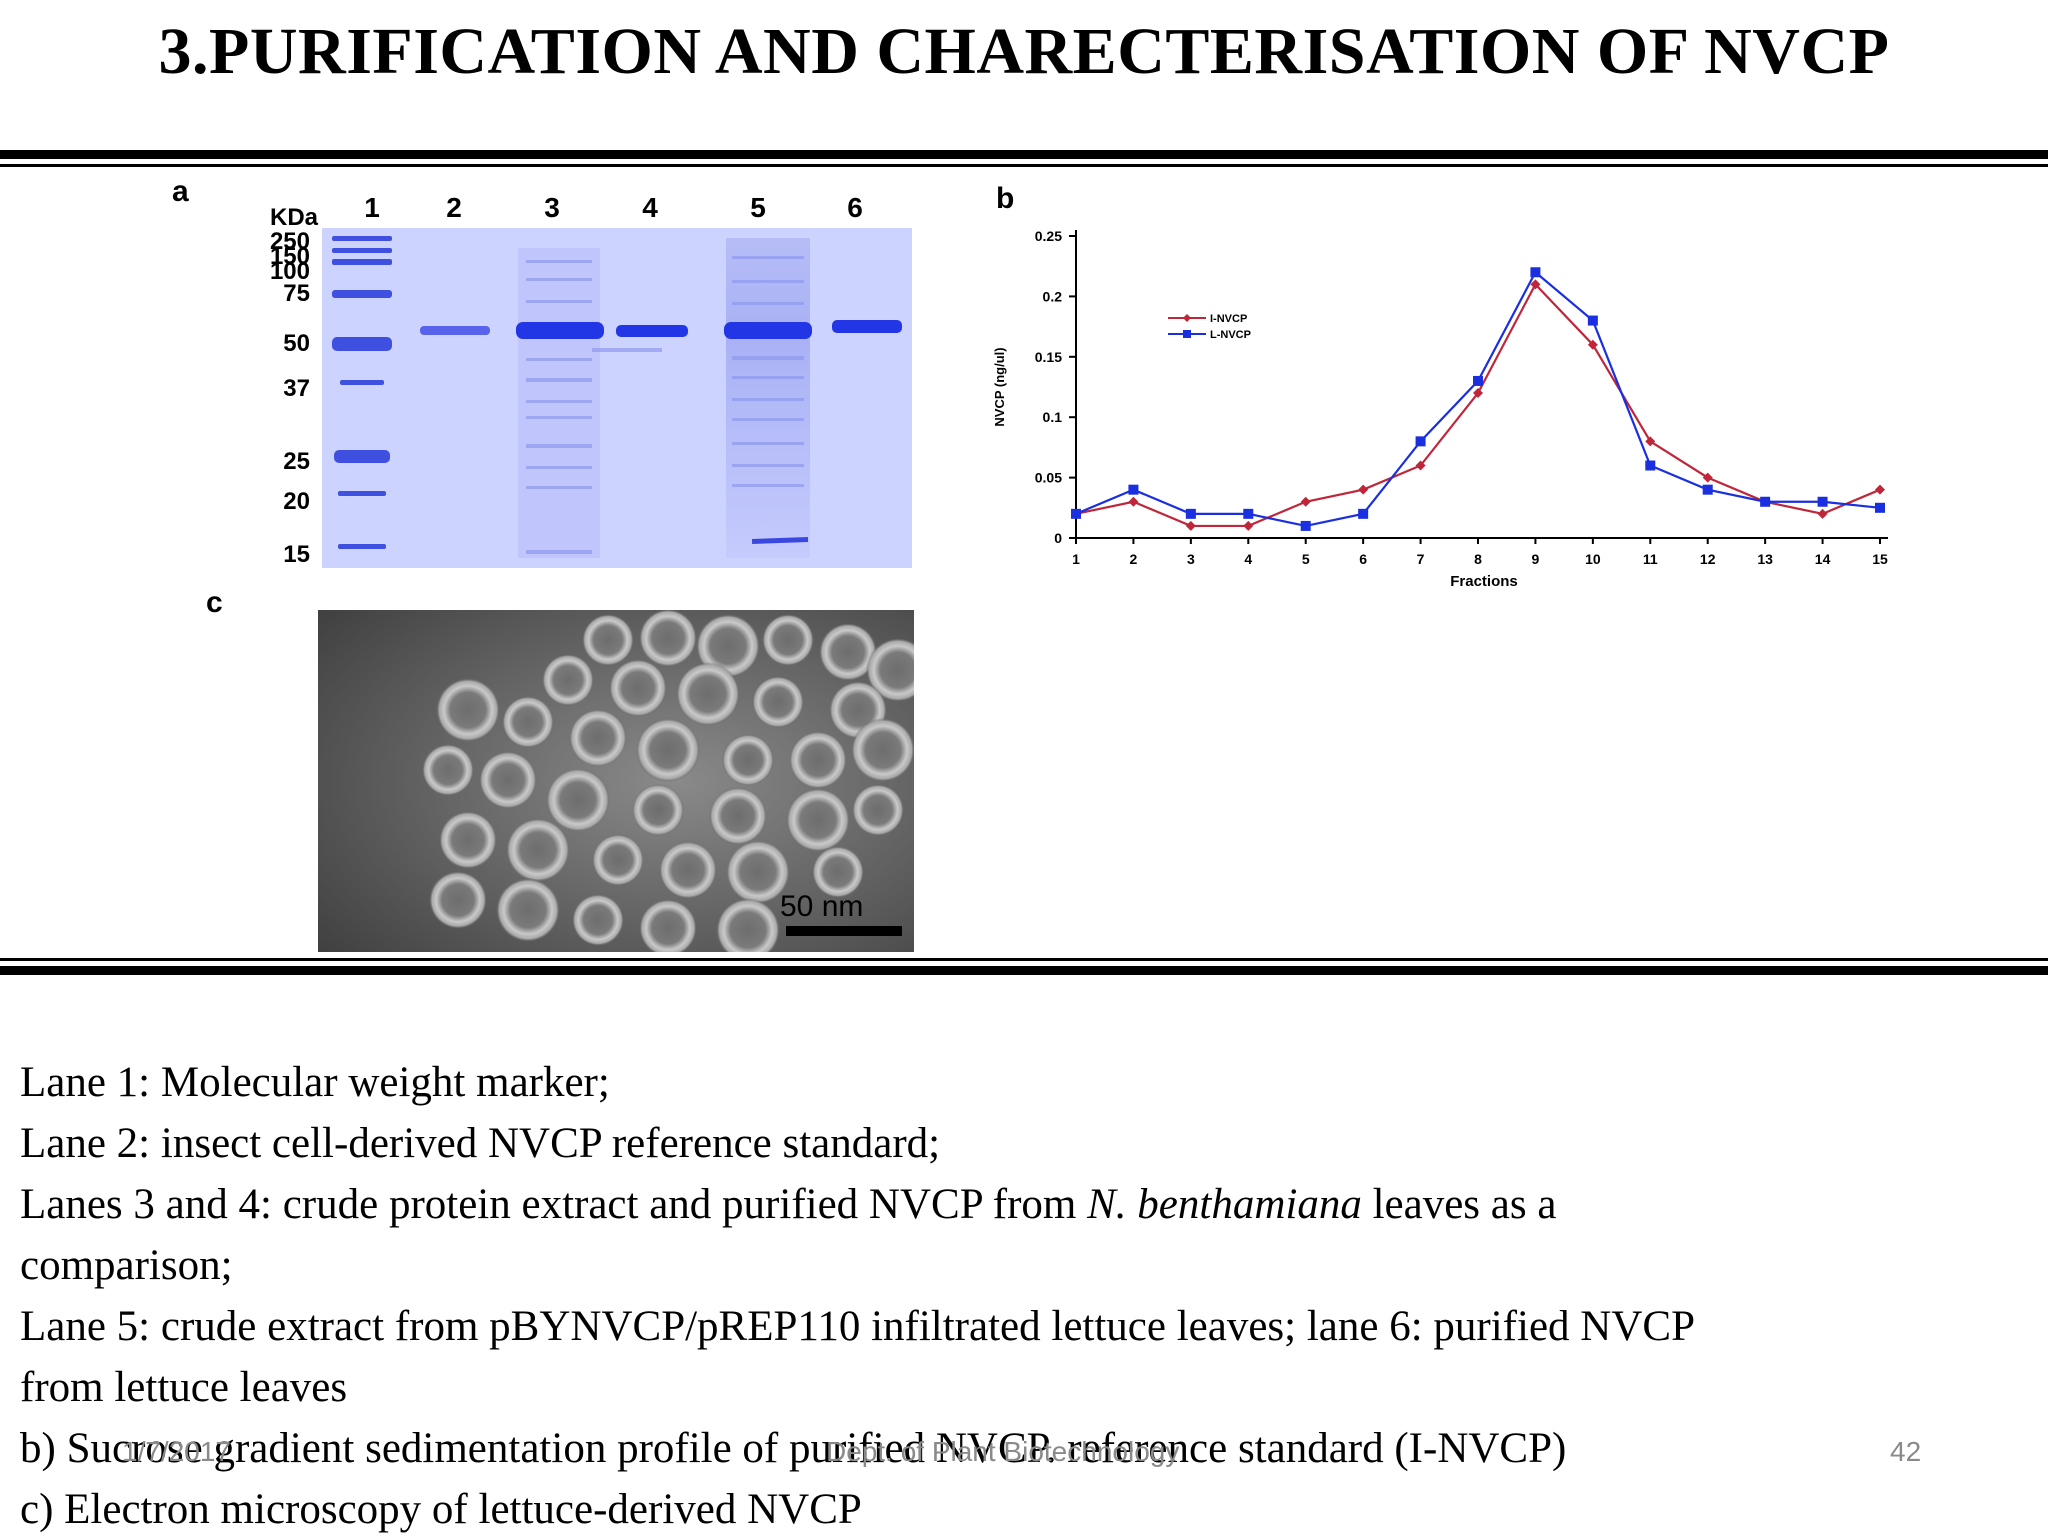  Describe the element at coordinates (1053, 296) in the screenshot. I see `y-tick-label: 0.2` at that location.